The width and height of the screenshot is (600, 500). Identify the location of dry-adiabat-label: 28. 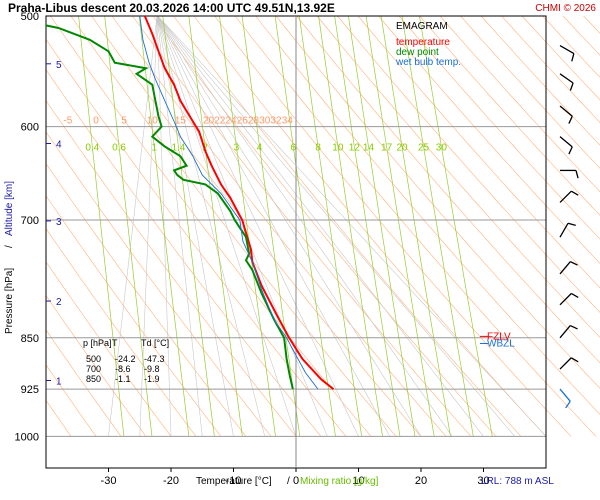
(254, 121).